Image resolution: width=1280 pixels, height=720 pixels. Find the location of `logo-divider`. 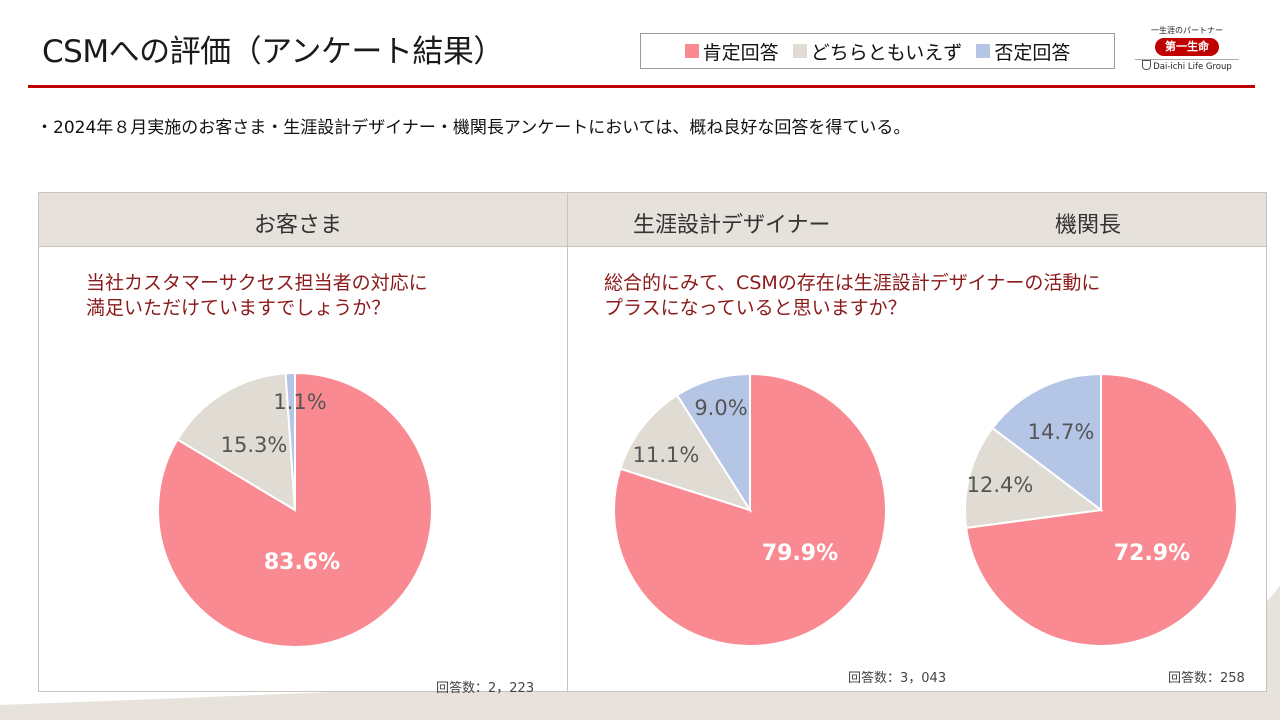

logo-divider is located at coordinates (1187, 59).